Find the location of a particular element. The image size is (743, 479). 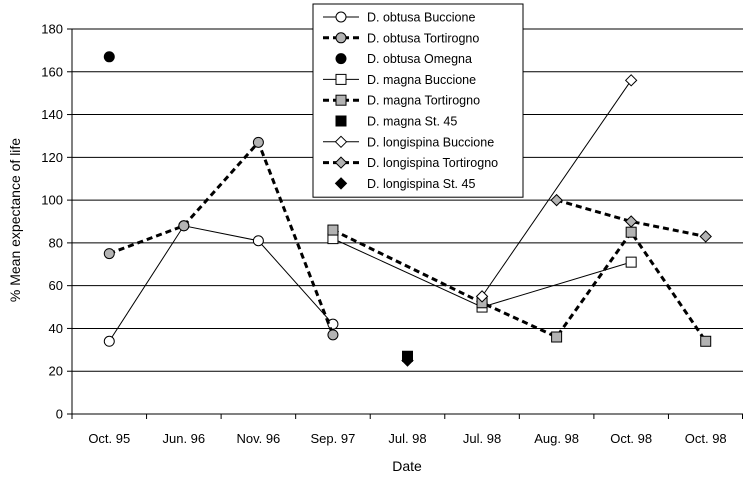

x-tick-label: Jun. 96 is located at coordinates (184, 438).